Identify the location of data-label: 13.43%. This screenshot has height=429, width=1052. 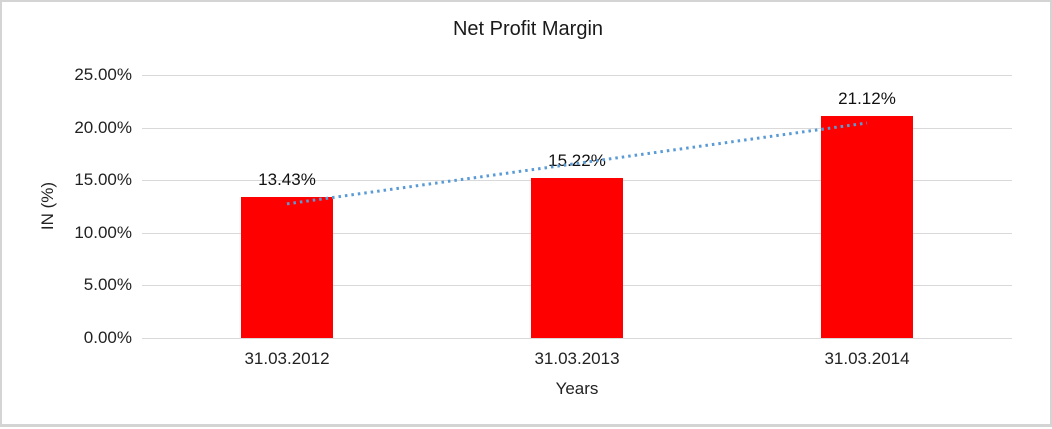
(287, 179).